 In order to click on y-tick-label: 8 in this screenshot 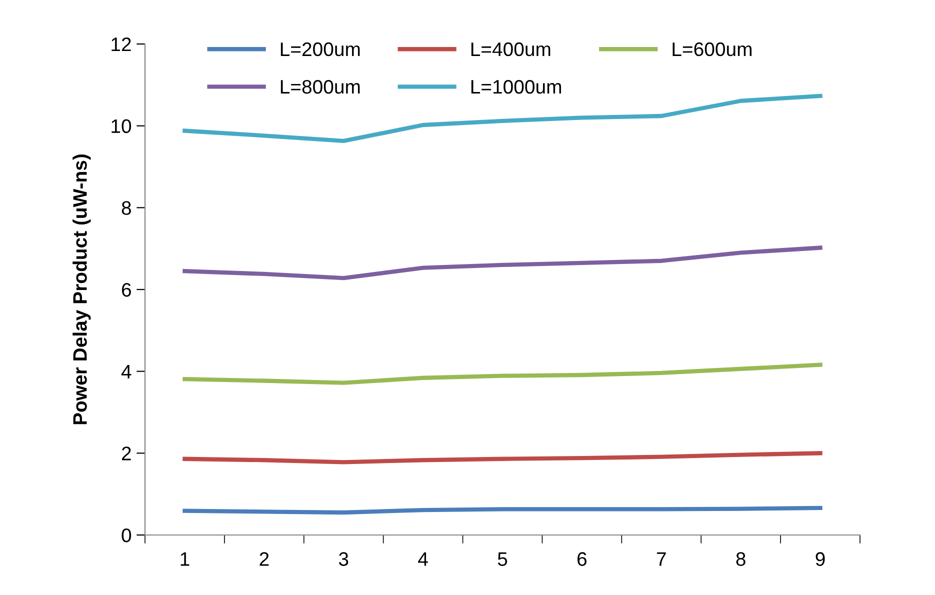, I will do `click(126, 208)`.